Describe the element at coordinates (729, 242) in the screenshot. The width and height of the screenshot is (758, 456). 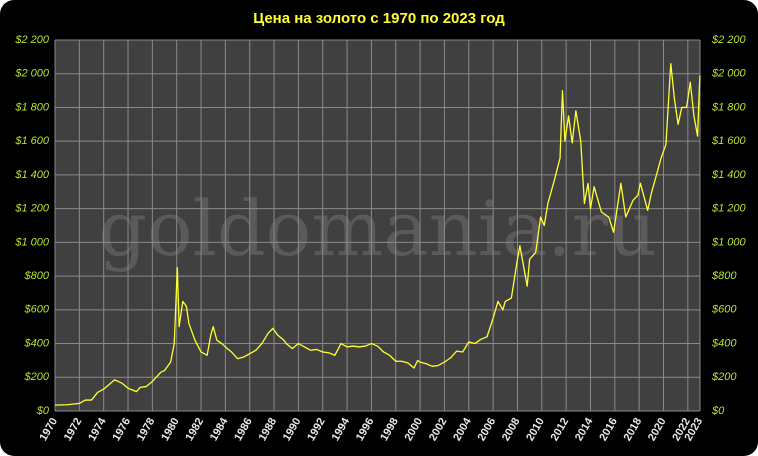
I see `y2-tick-label: $1 000` at that location.